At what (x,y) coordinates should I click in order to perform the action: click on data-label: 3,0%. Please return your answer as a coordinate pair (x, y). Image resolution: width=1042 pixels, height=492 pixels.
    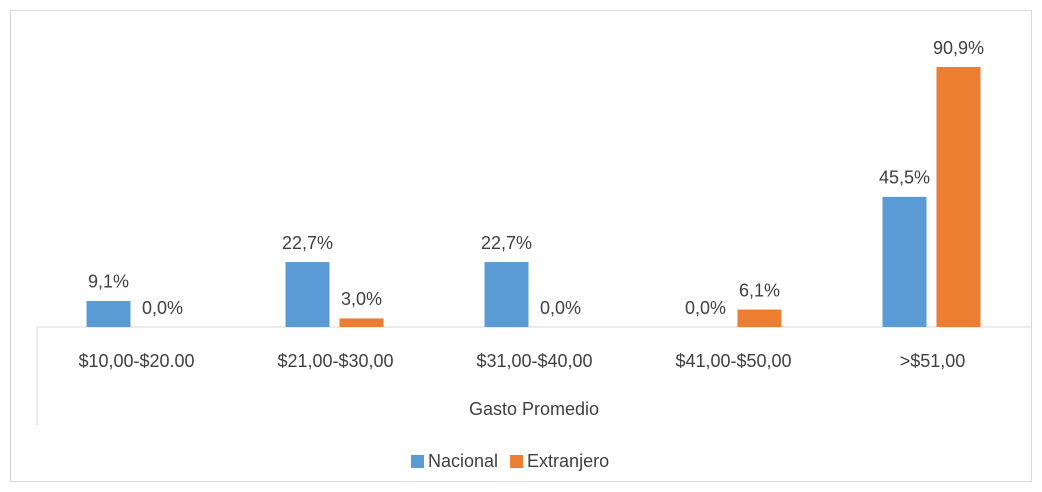
    Looking at the image, I should click on (361, 299).